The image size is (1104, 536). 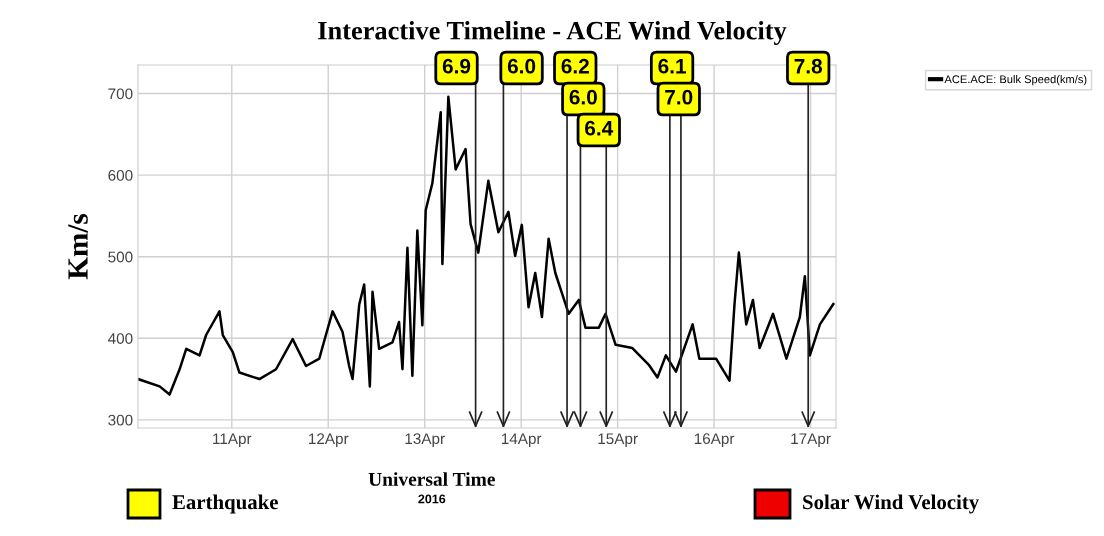 I want to click on y-tick-label: 300, so click(x=120, y=420).